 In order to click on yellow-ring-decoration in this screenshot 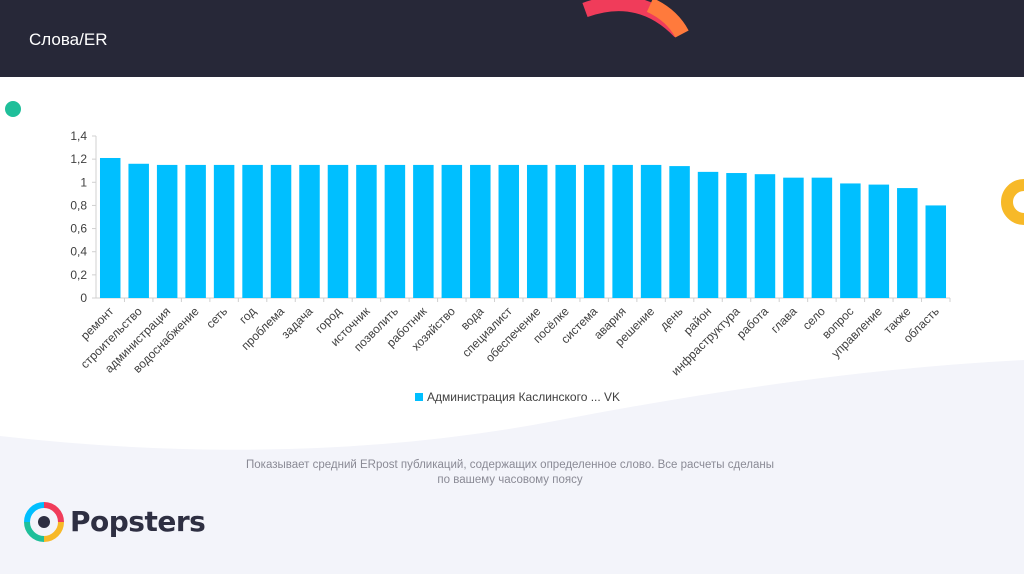, I will do `click(1012, 202)`.